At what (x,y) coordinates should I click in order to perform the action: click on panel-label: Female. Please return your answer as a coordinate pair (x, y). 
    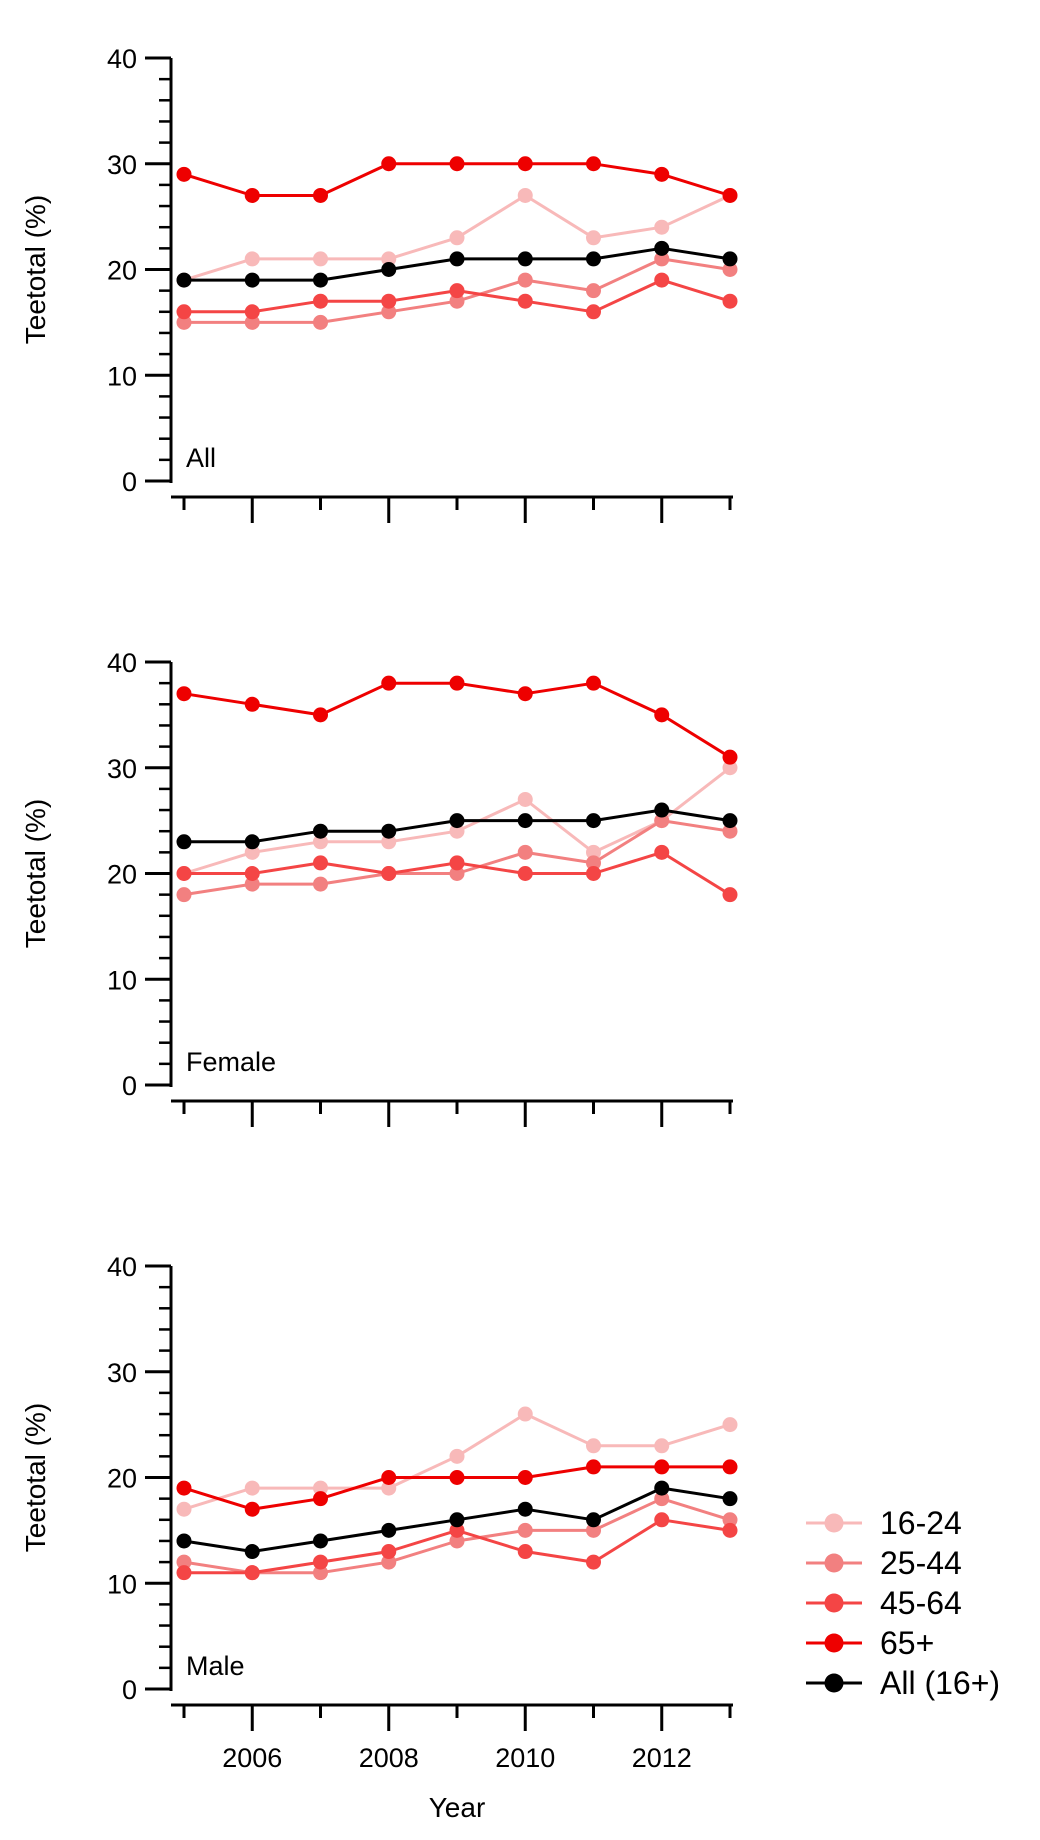
    Looking at the image, I should click on (231, 1062).